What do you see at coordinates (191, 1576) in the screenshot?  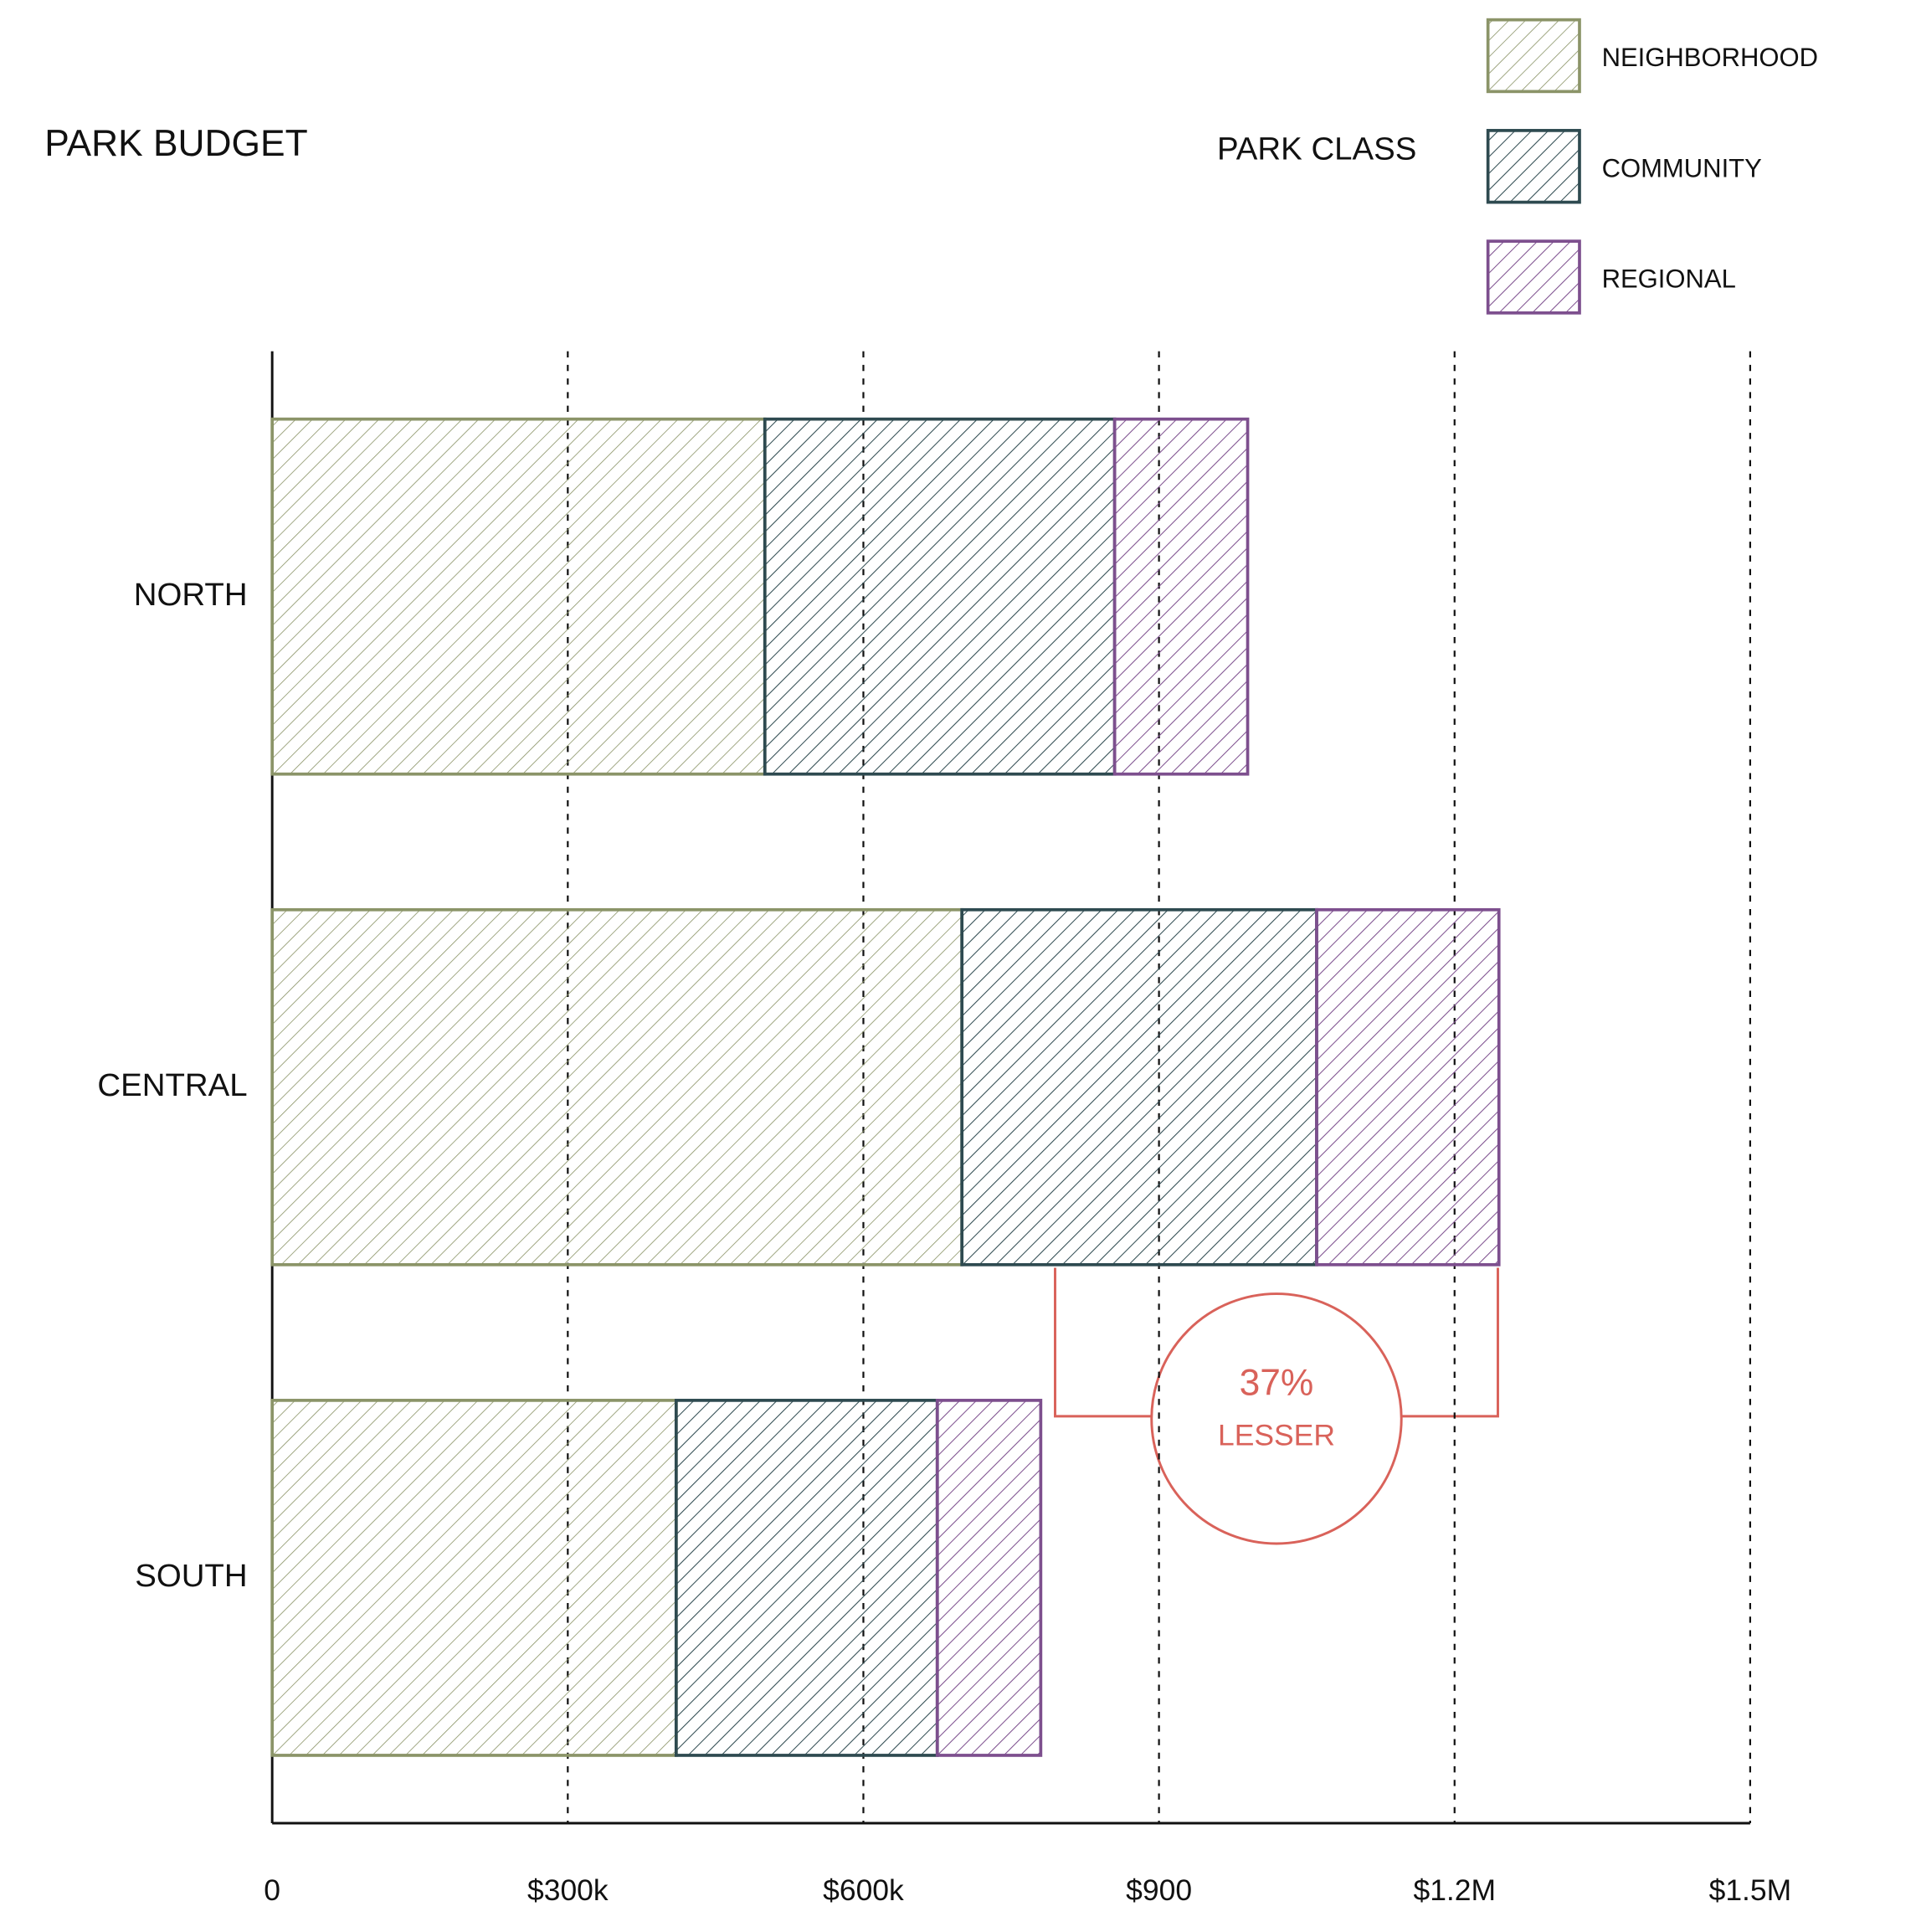 I see `y-tick-label: SOUTH` at bounding box center [191, 1576].